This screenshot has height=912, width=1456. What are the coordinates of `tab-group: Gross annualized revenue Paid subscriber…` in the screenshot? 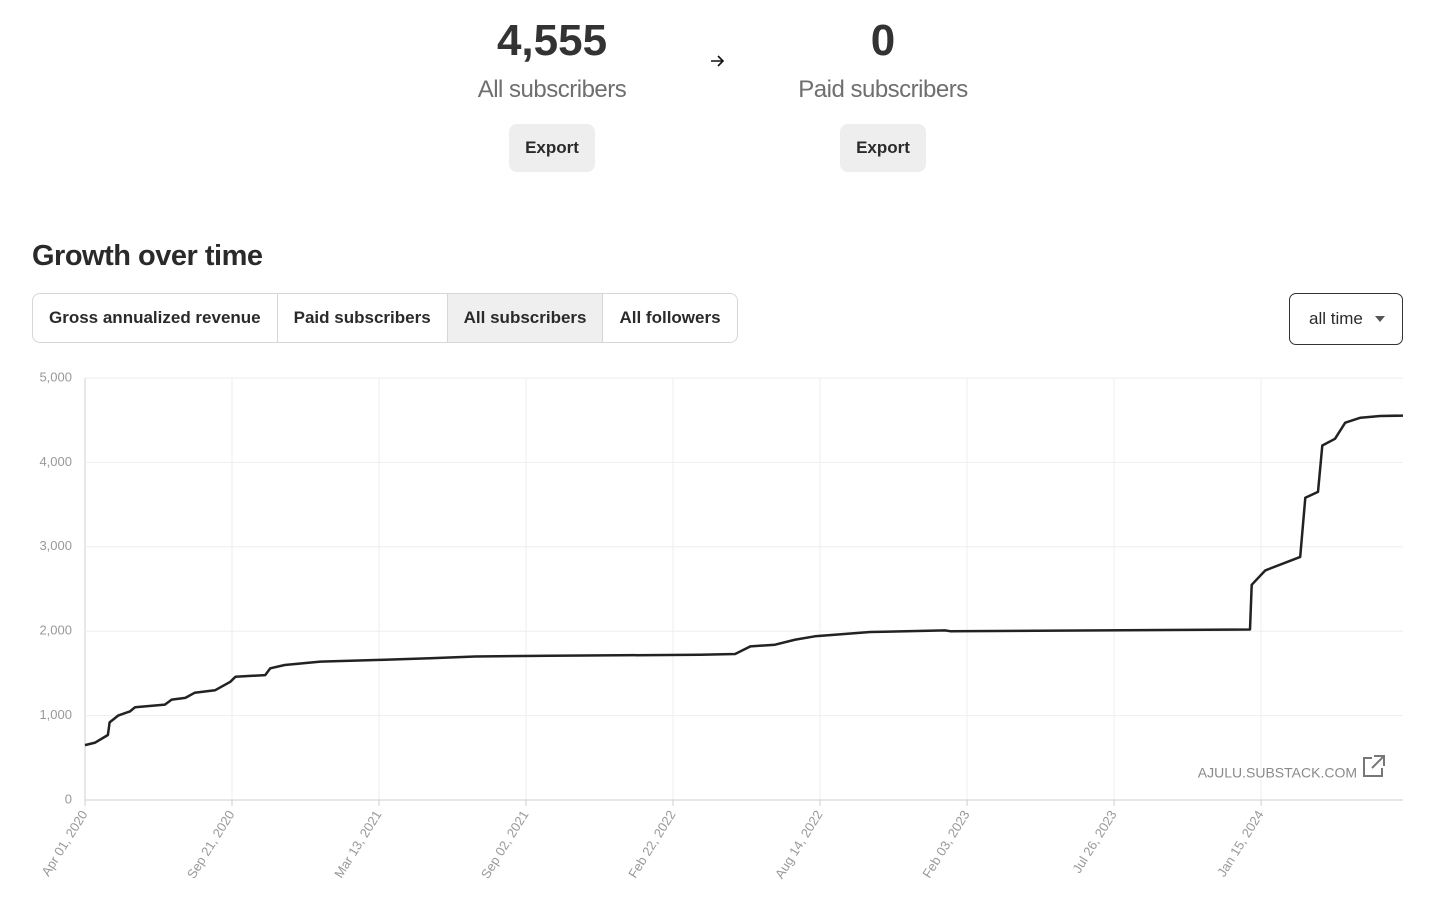 It's located at (385, 318).